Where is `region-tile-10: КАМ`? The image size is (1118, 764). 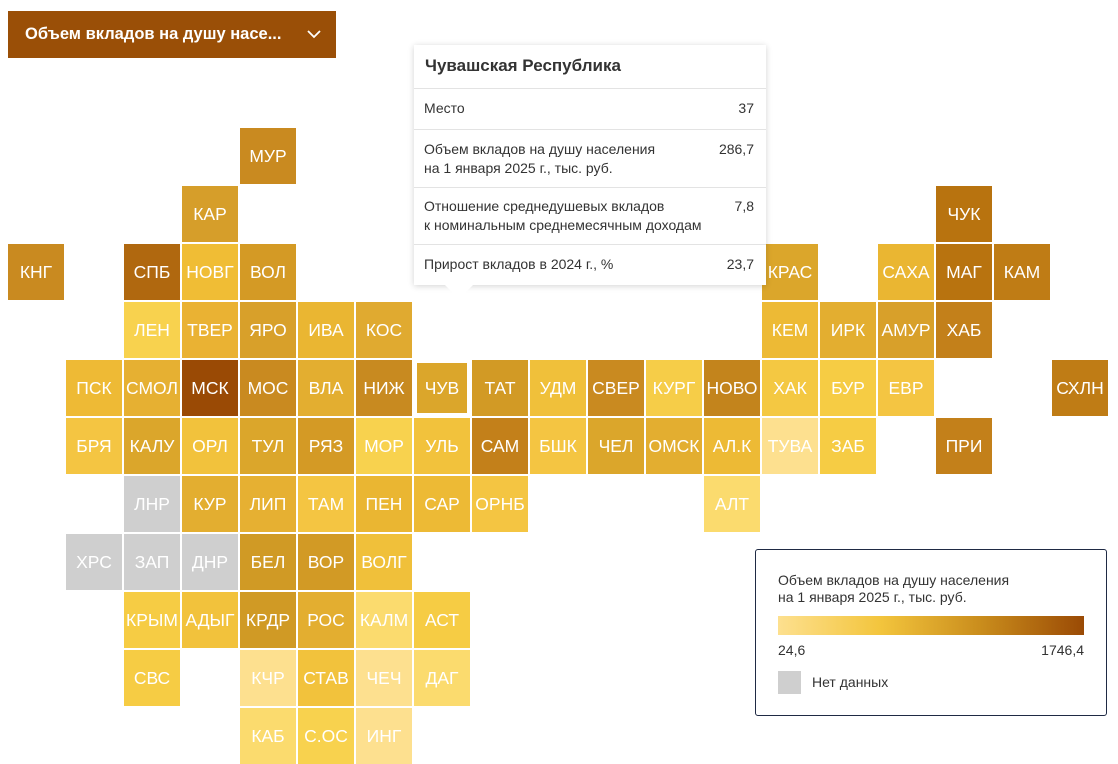 region-tile-10: КАМ is located at coordinates (1022, 272).